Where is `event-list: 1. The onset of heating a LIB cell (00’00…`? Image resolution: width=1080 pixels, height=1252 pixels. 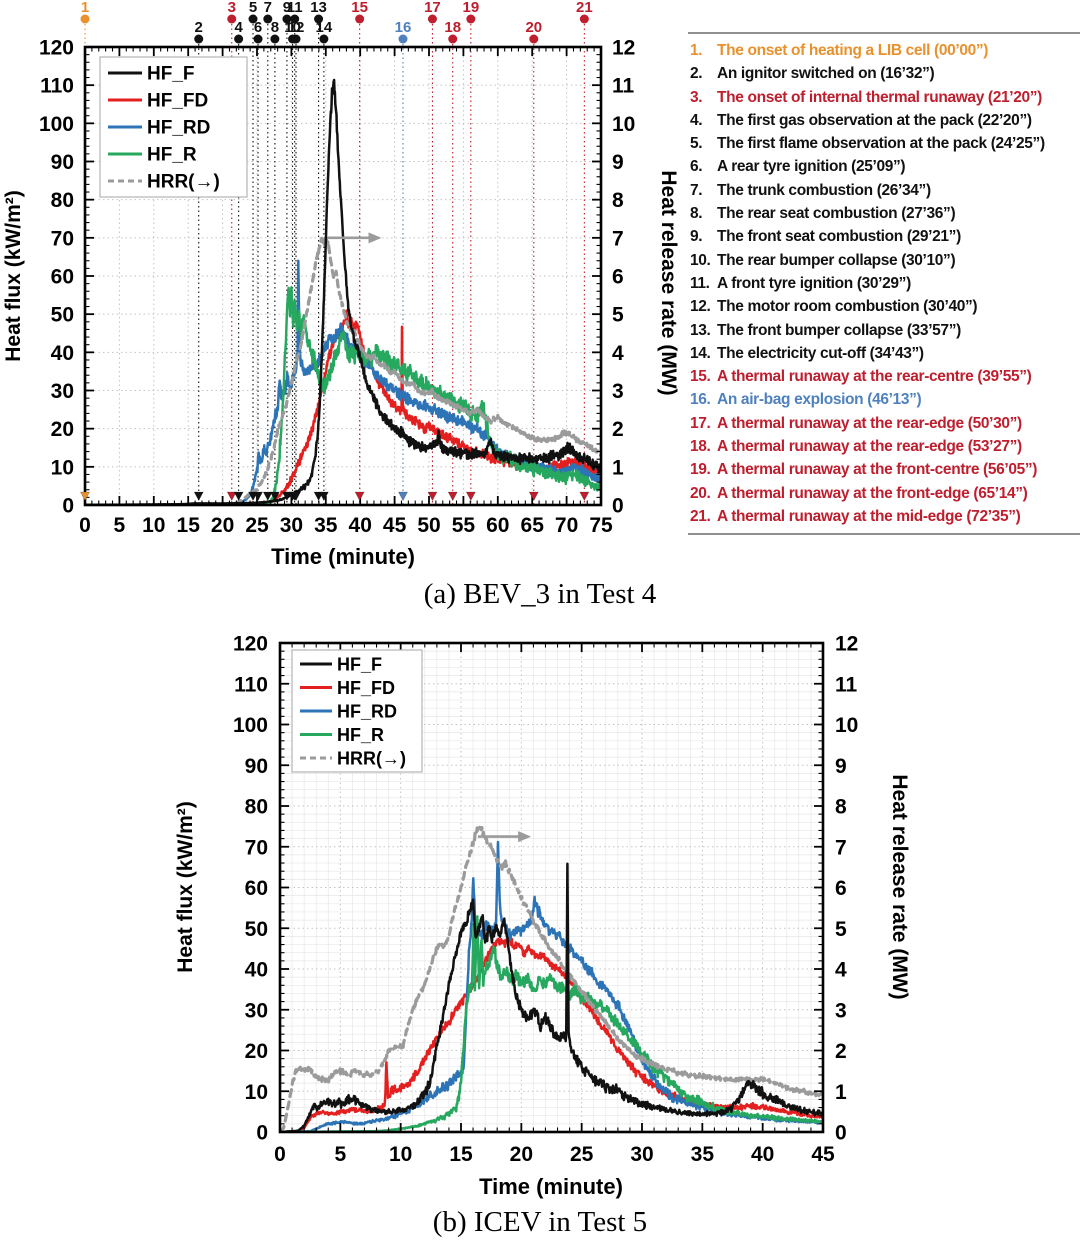 event-list: 1. The onset of heating a LIB cell (00’00… is located at coordinates (885, 283).